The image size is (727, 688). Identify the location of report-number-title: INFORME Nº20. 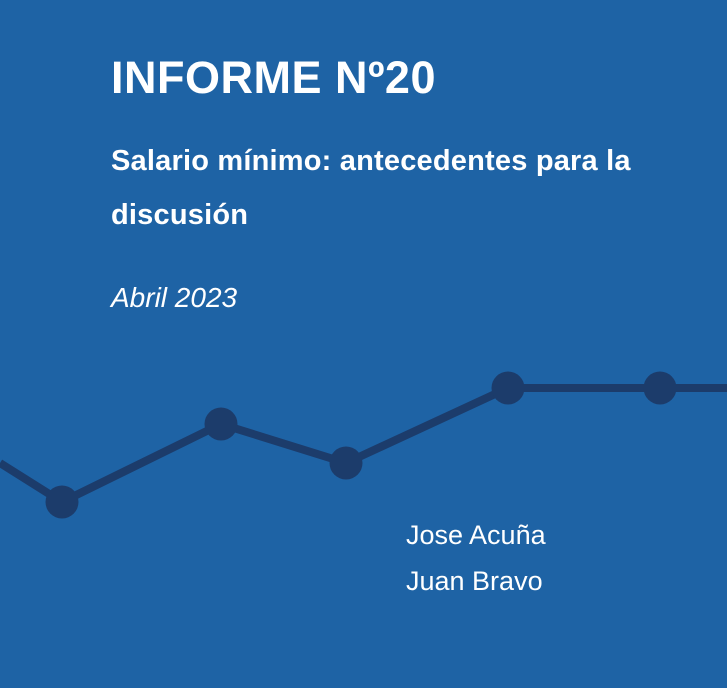
(273, 77).